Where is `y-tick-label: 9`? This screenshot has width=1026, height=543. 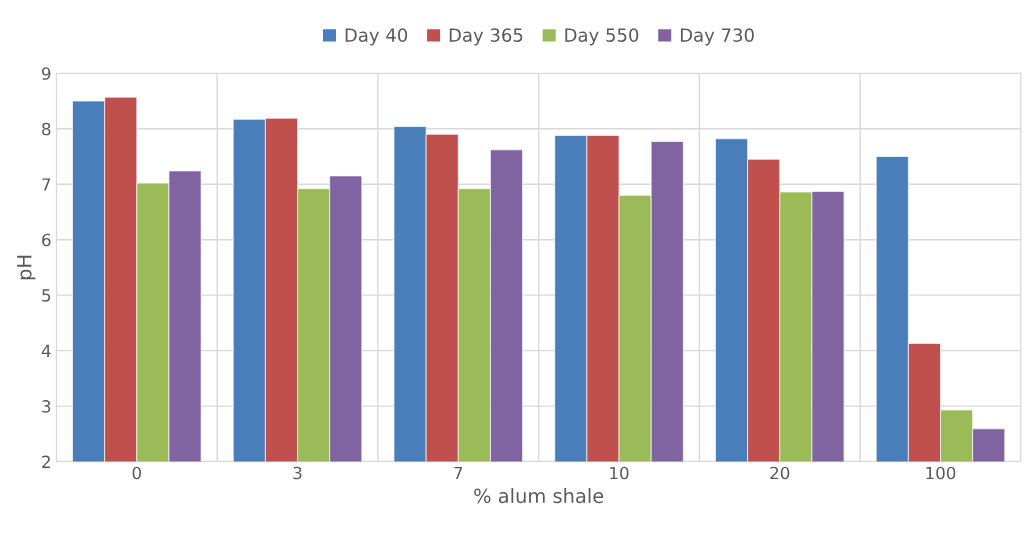 y-tick-label: 9 is located at coordinates (46, 73).